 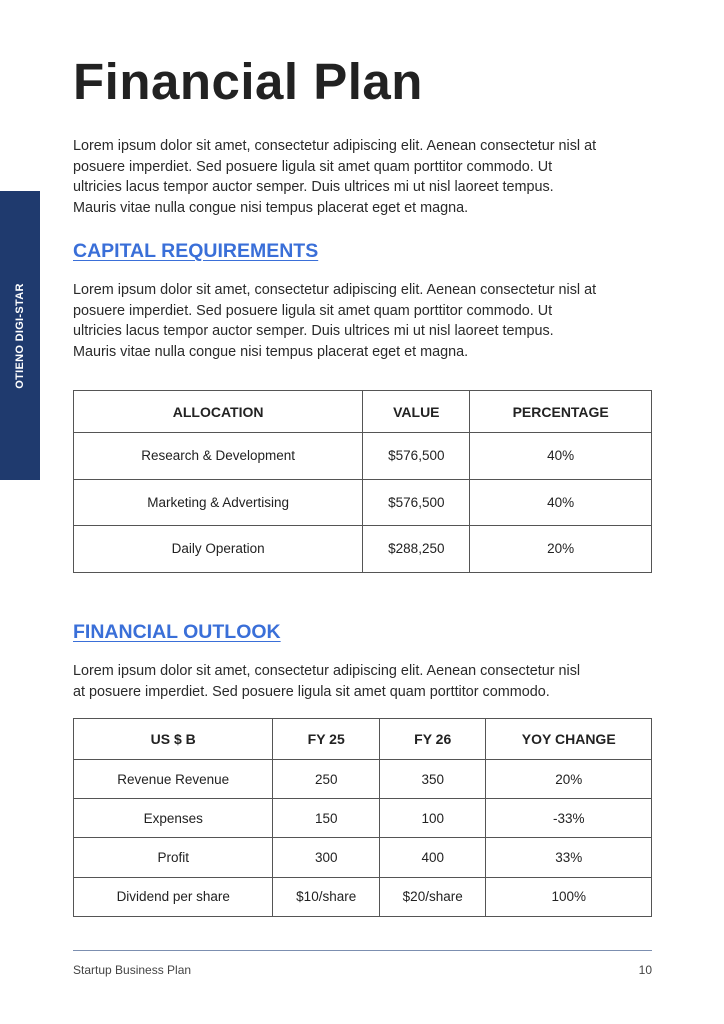 I want to click on table-cell: -33%, so click(x=568, y=818).